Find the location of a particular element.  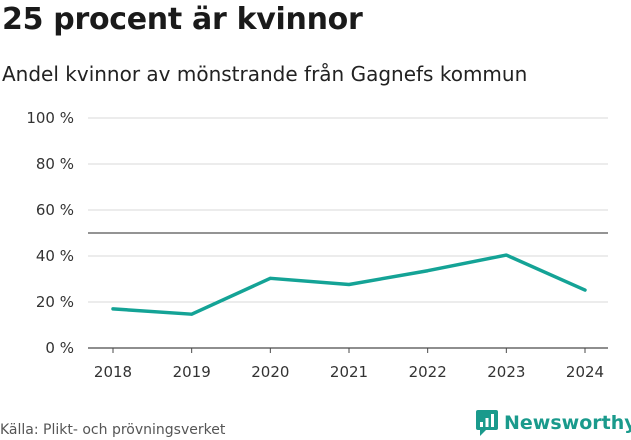

source-note: Källa: Plikt- och prövningsverket is located at coordinates (112, 430).